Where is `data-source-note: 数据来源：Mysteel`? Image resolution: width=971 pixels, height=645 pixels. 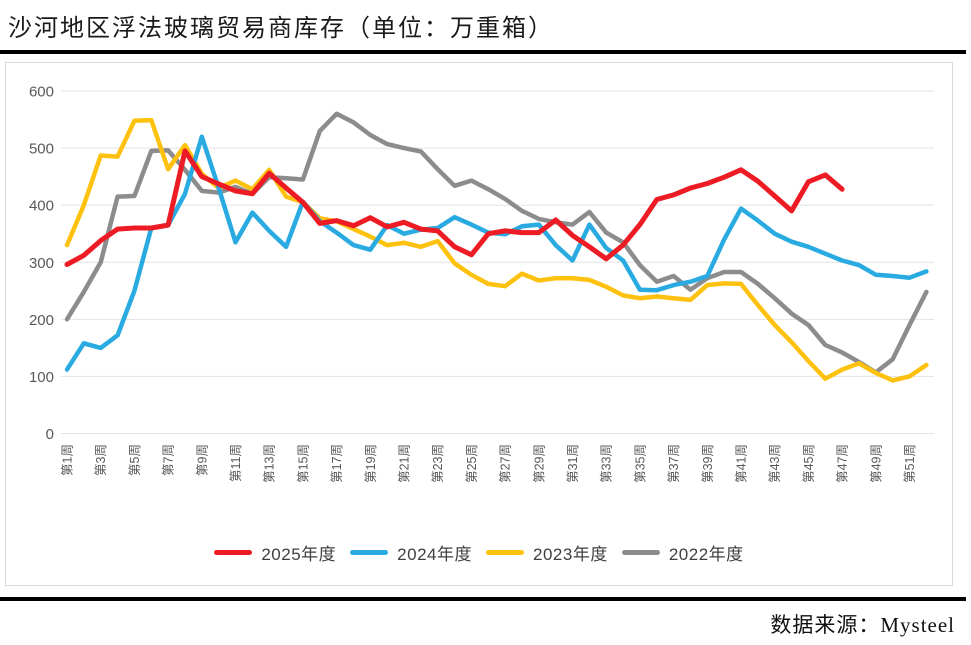 data-source-note: 数据来源：Mysteel is located at coordinates (862, 625).